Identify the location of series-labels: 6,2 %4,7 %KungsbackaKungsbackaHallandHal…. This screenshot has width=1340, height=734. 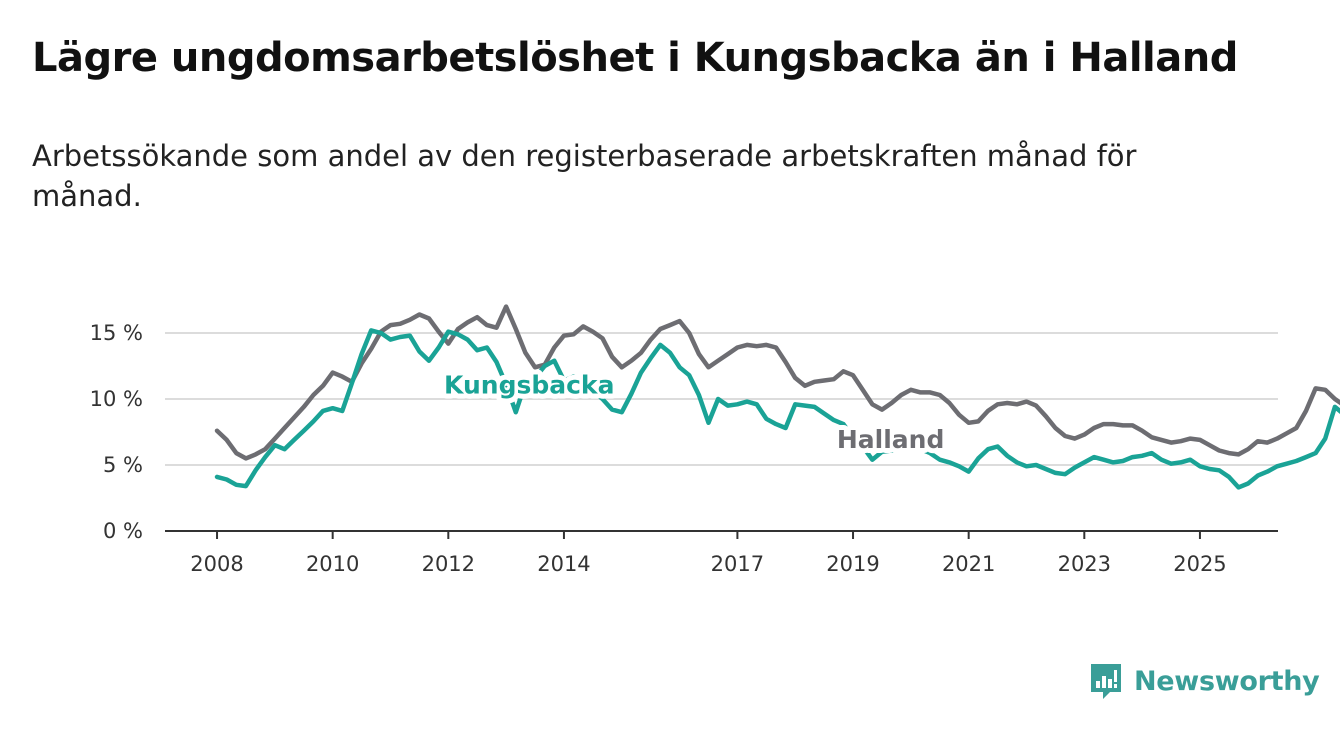
(694, 412).